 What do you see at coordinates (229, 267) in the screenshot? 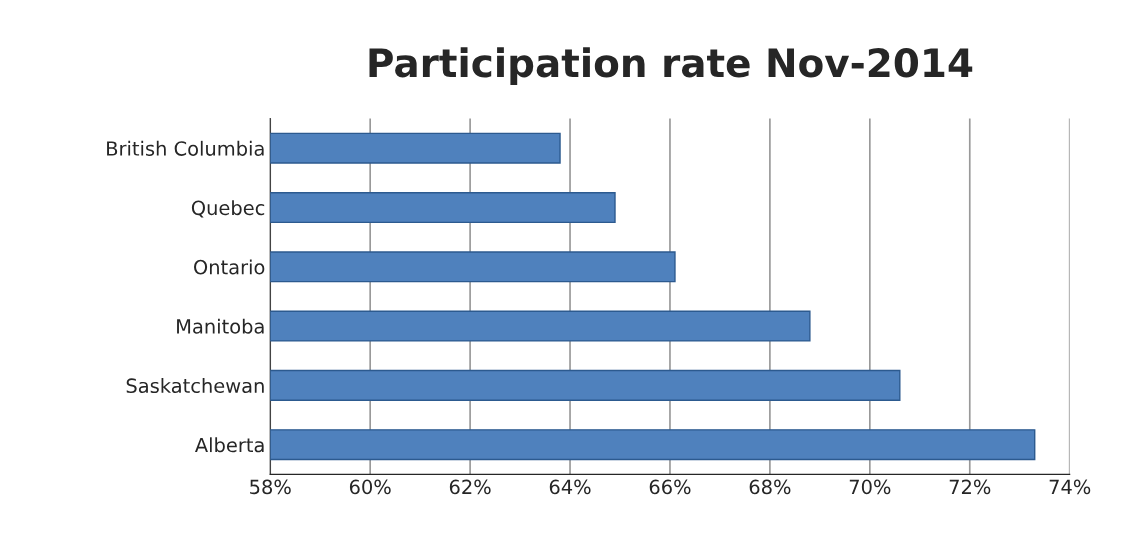
I see `y-tick-label: Ontario` at bounding box center [229, 267].